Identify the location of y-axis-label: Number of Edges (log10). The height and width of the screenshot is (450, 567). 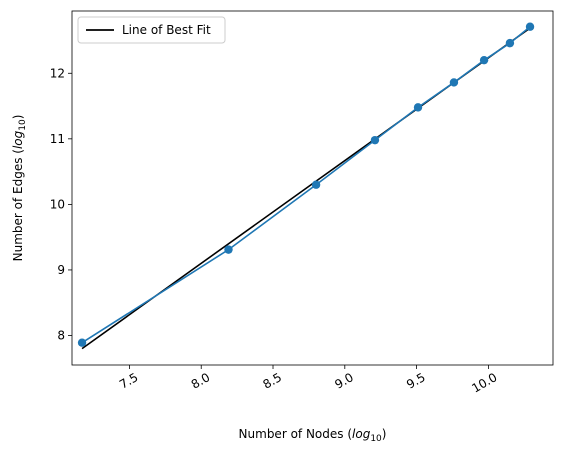
(19, 188).